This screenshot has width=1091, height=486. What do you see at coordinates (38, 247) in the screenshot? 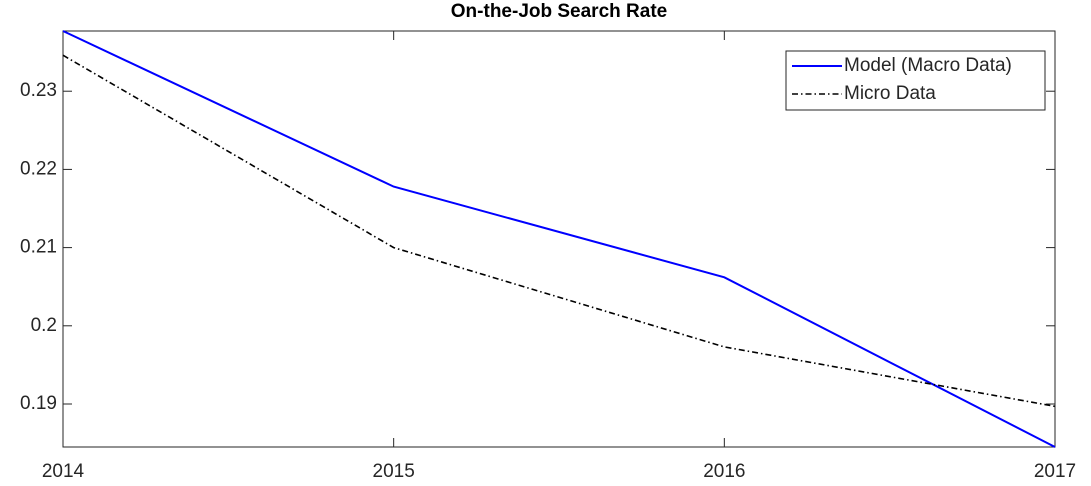
I see `y-tick-label: 0.21` at bounding box center [38, 247].